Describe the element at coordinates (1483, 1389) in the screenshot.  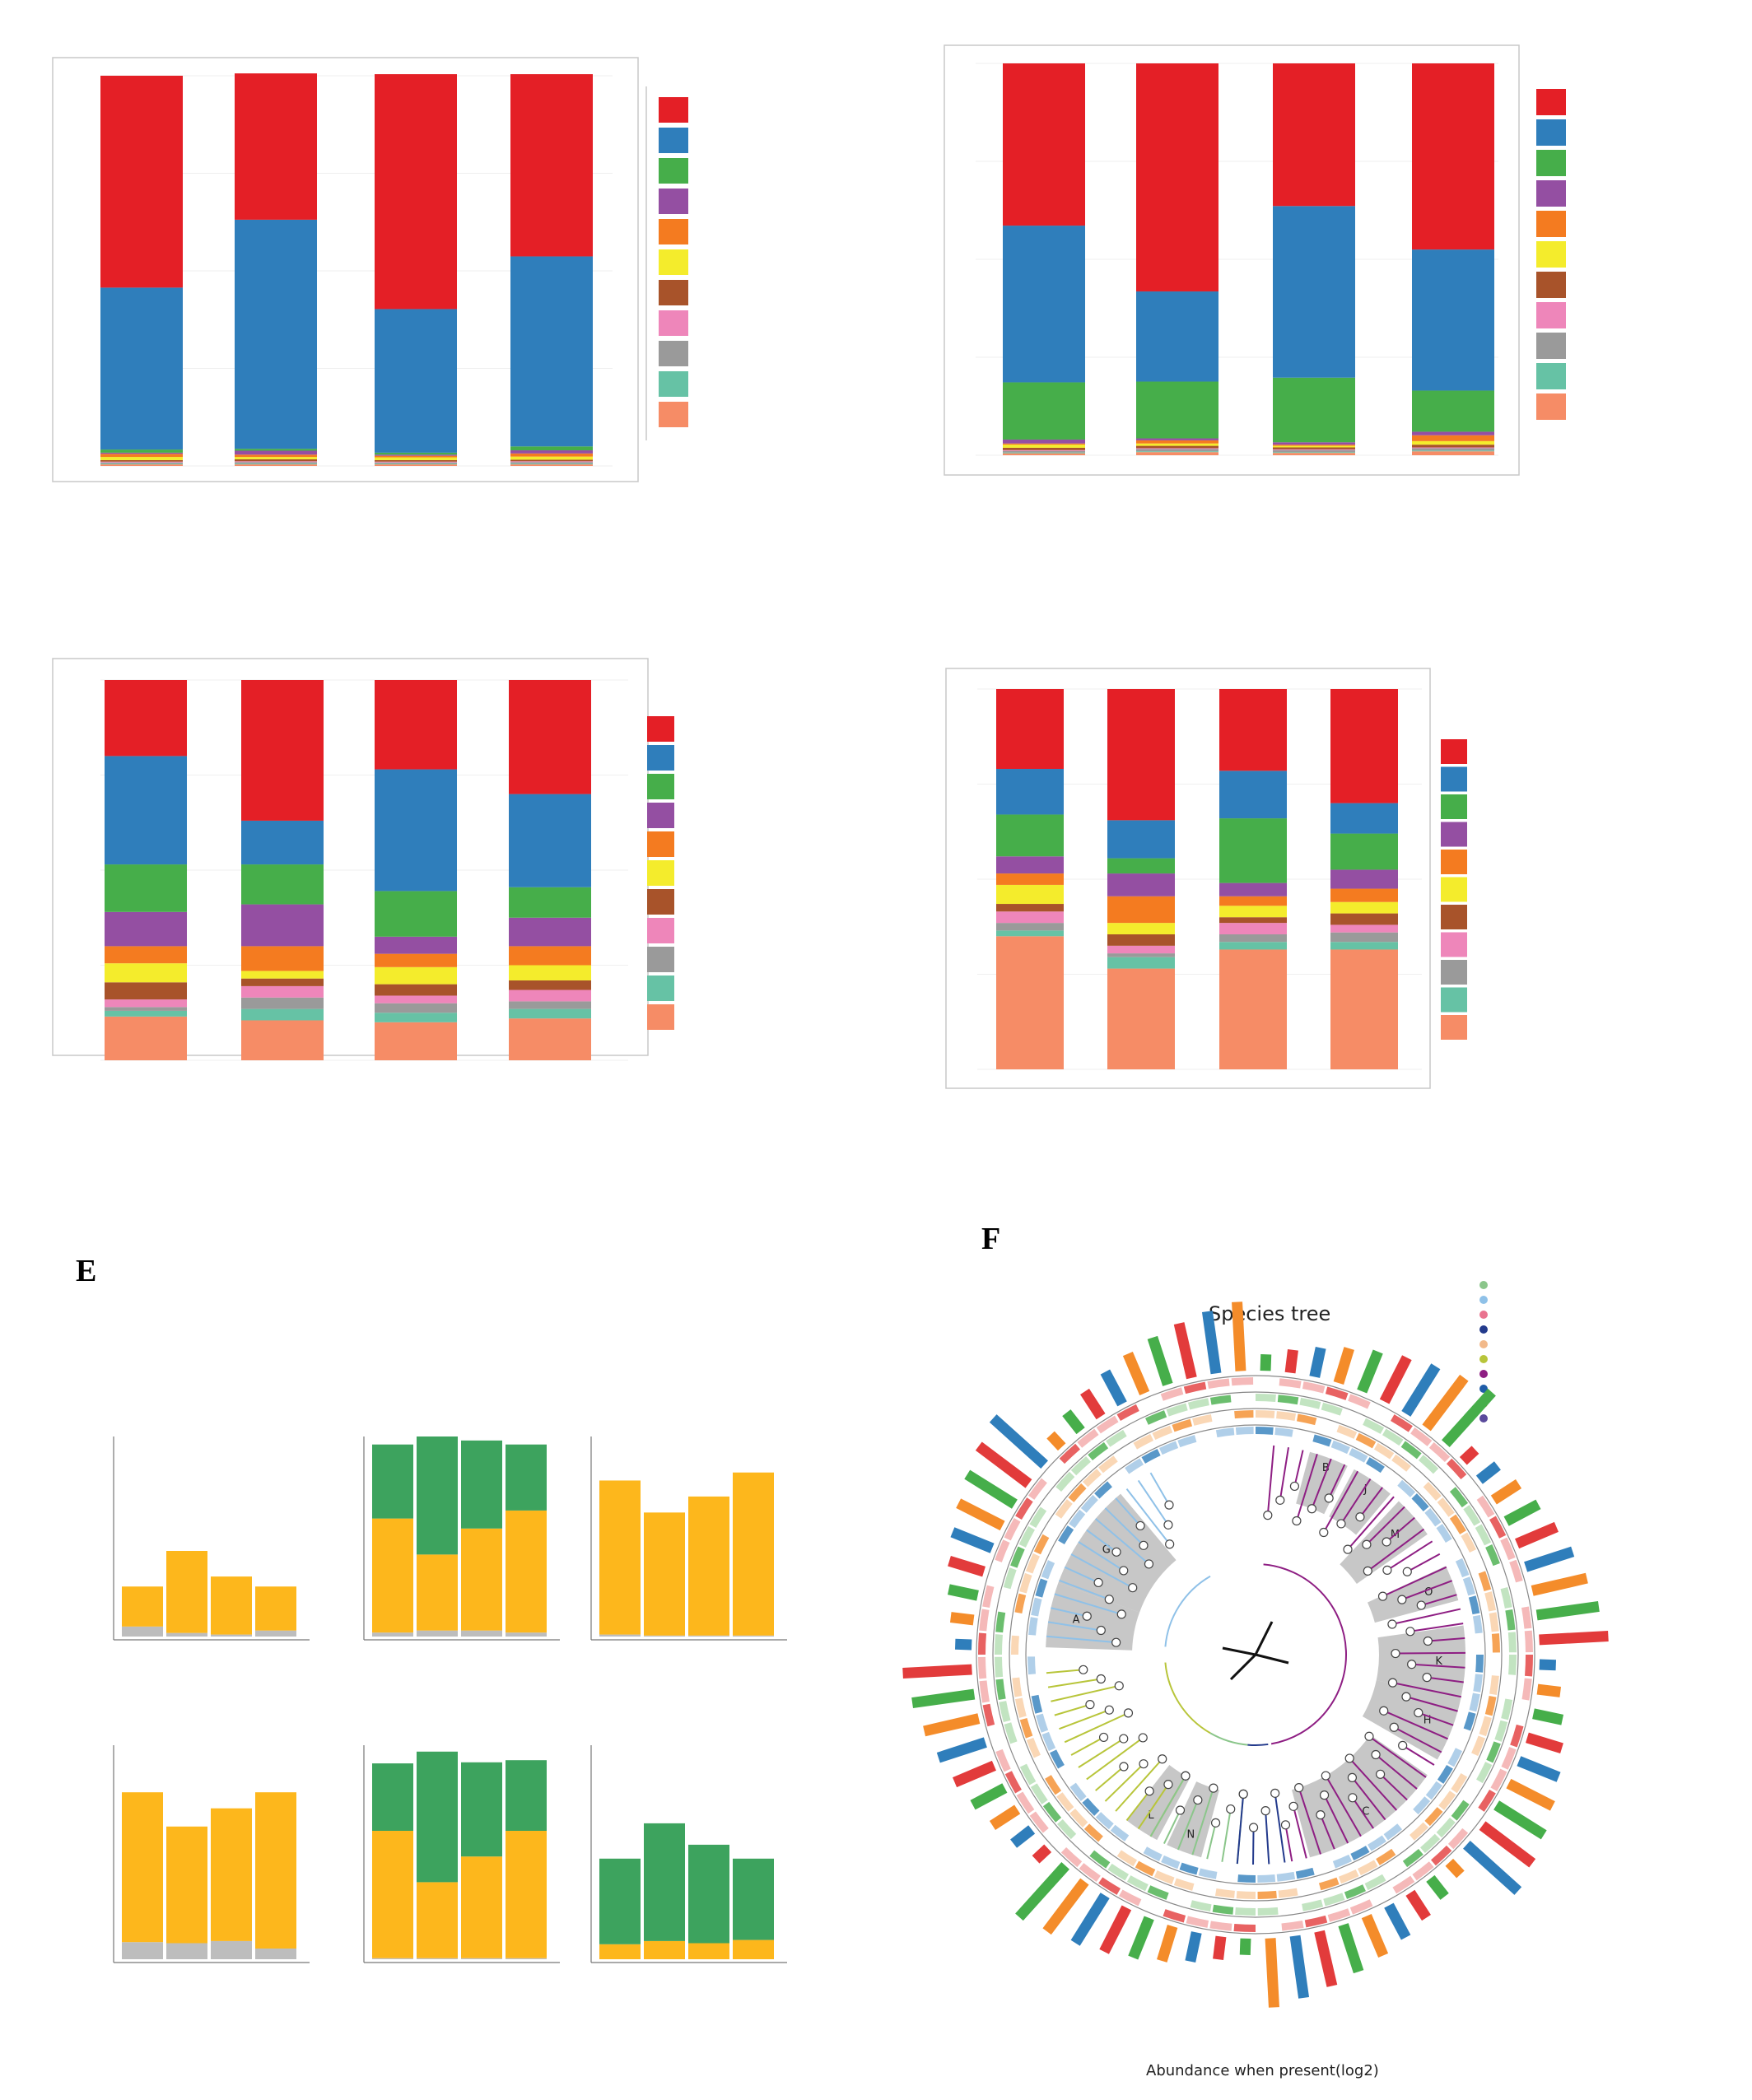
I see `legend-dot` at that location.